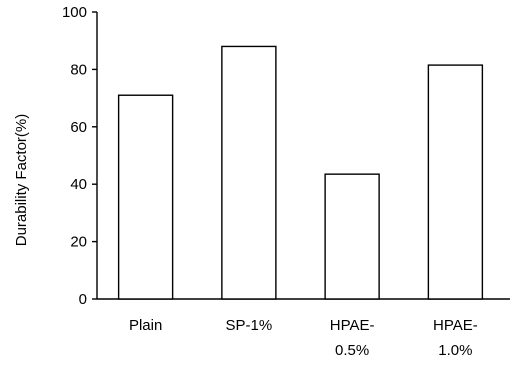 The image size is (517, 368). What do you see at coordinates (83, 299) in the screenshot?
I see `y-tick-label: 0` at bounding box center [83, 299].